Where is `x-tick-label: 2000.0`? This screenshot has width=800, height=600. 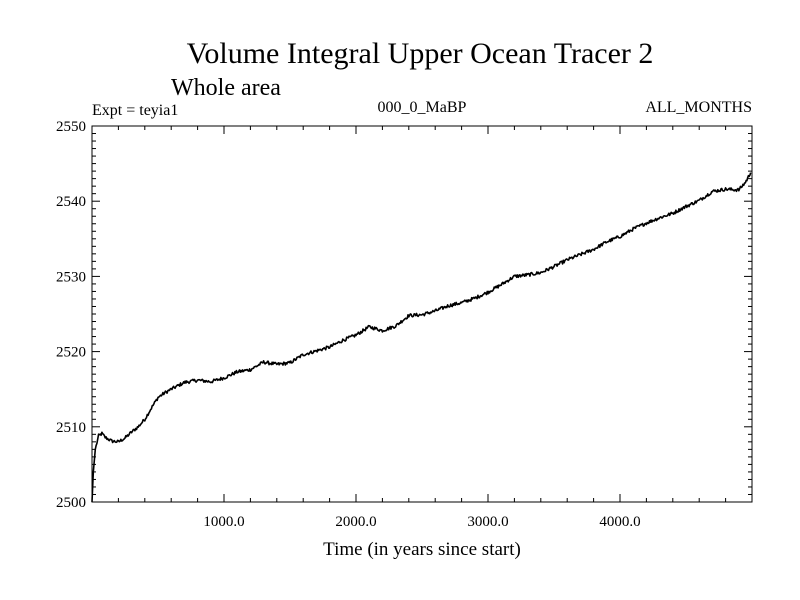 x-tick-label: 2000.0 is located at coordinates (355, 522).